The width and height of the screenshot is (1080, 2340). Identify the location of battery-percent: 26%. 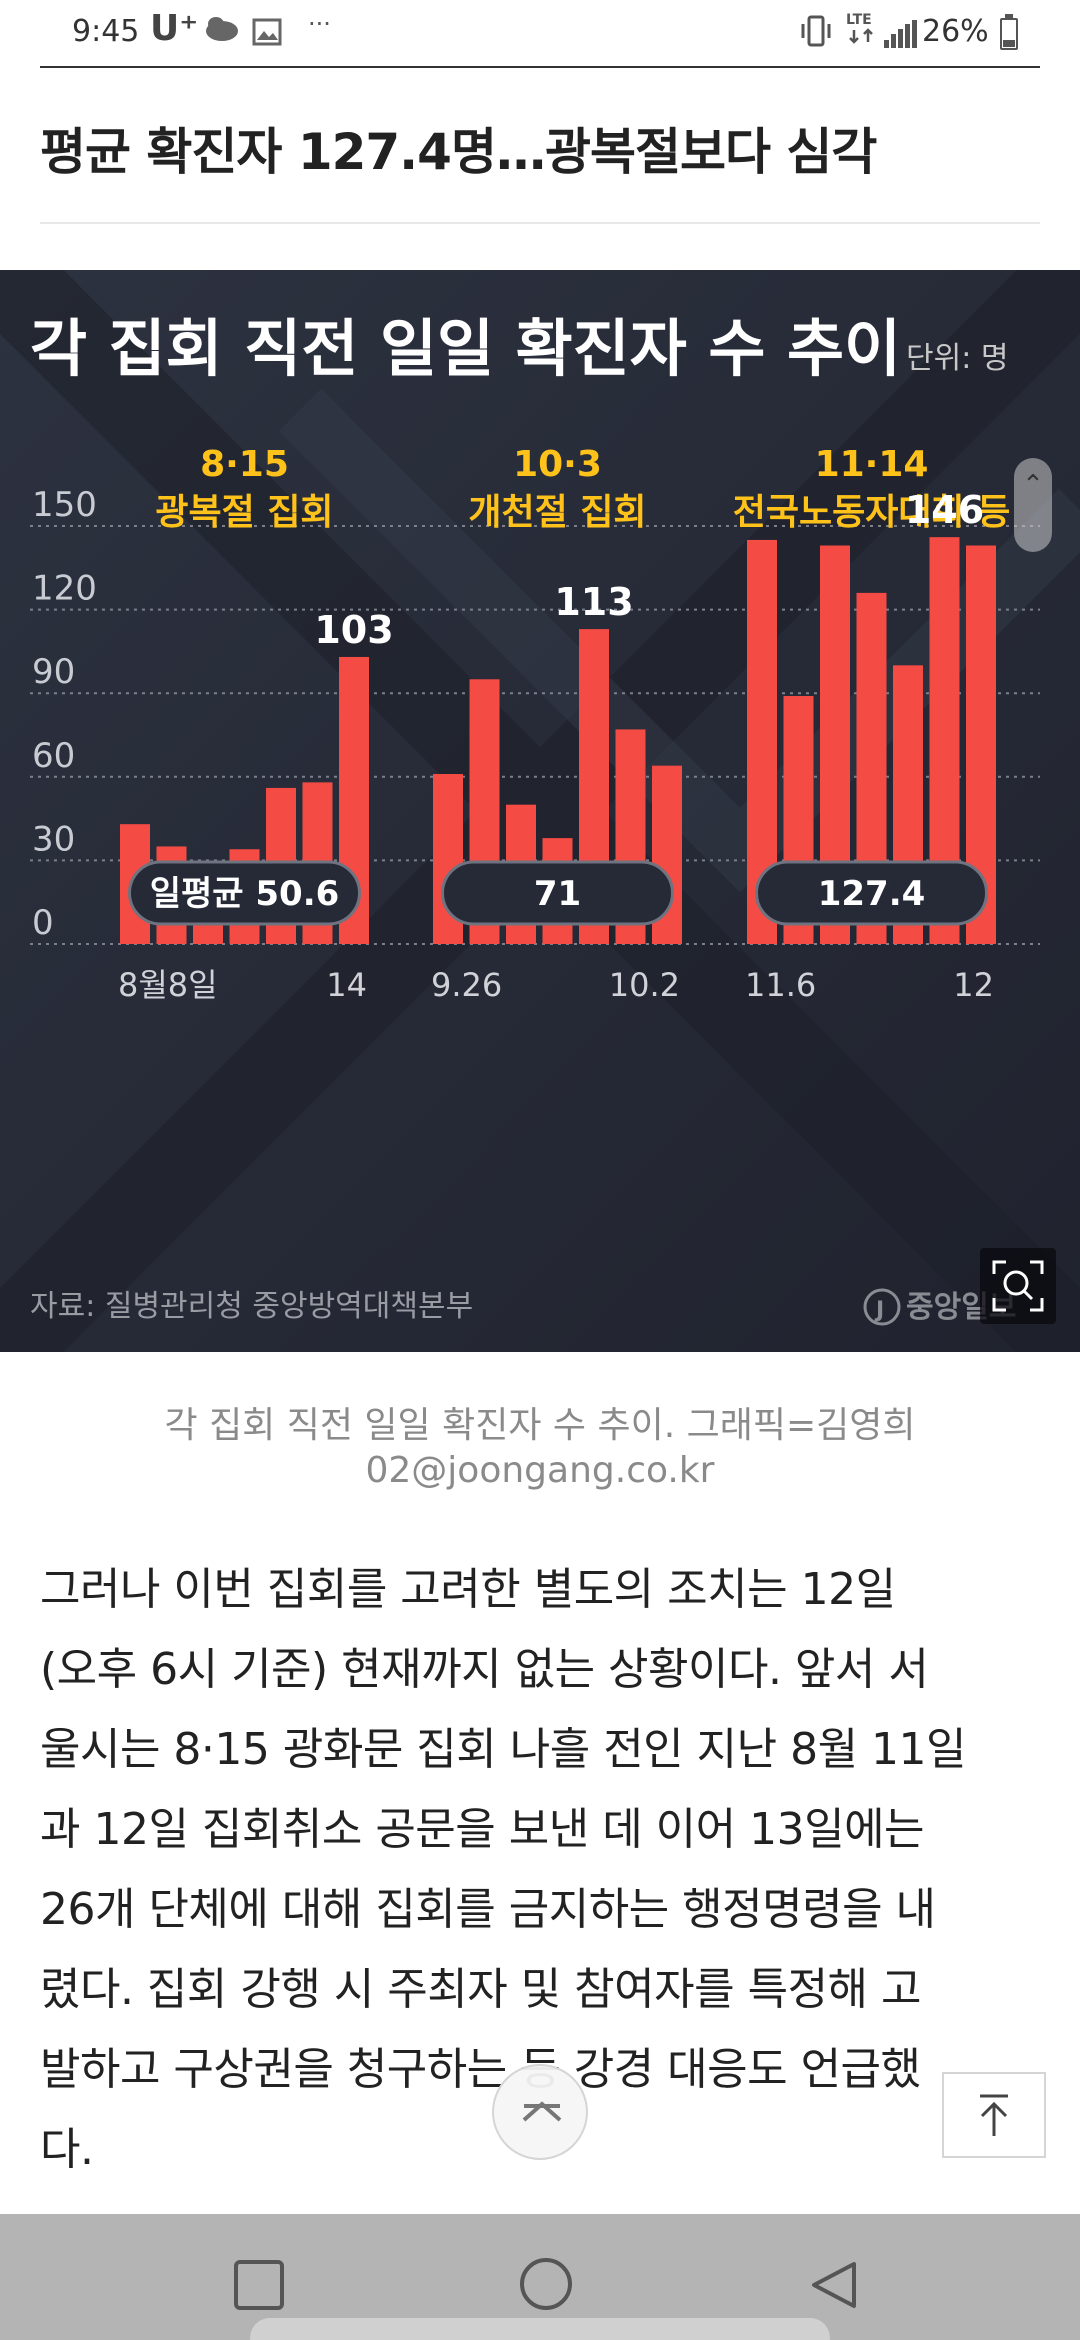
(955, 31).